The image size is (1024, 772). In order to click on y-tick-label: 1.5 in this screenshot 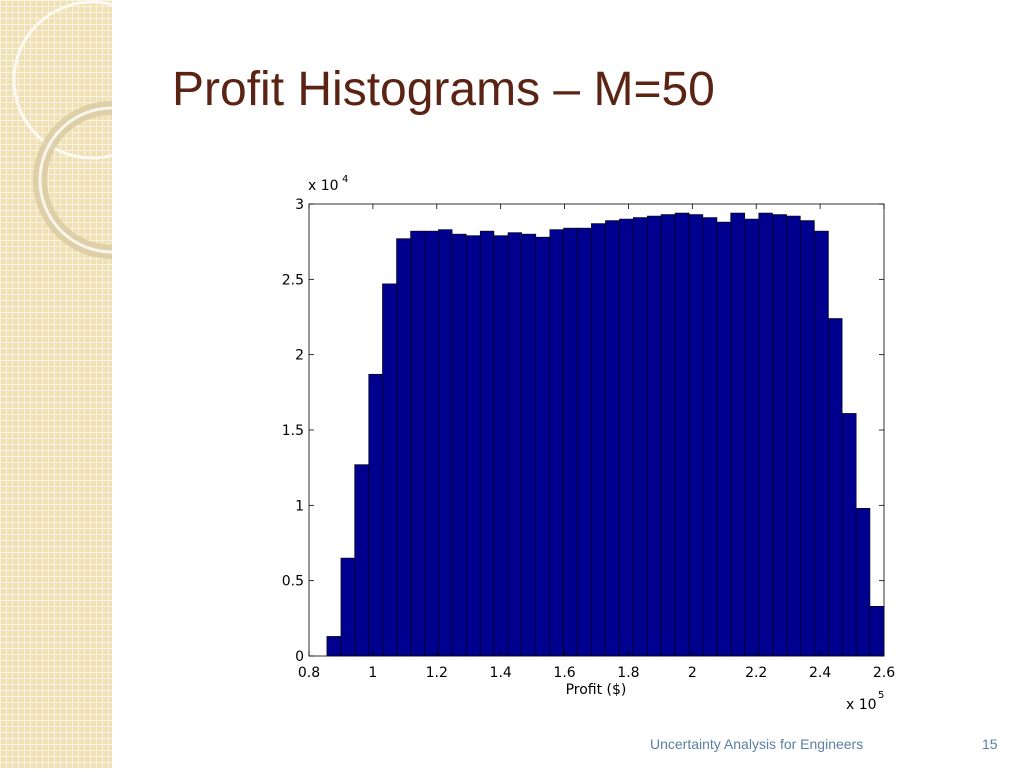, I will do `click(293, 431)`.